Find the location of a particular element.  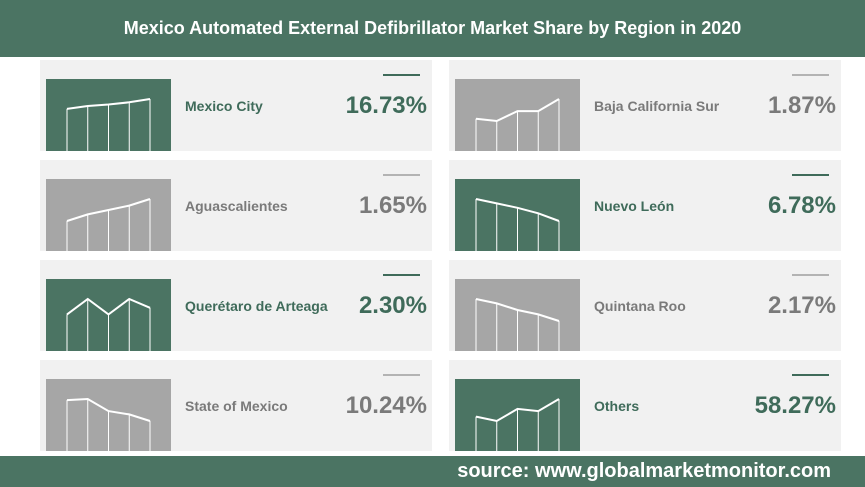

source-text: source: www.globalmarketmonitor.com is located at coordinates (432, 471).